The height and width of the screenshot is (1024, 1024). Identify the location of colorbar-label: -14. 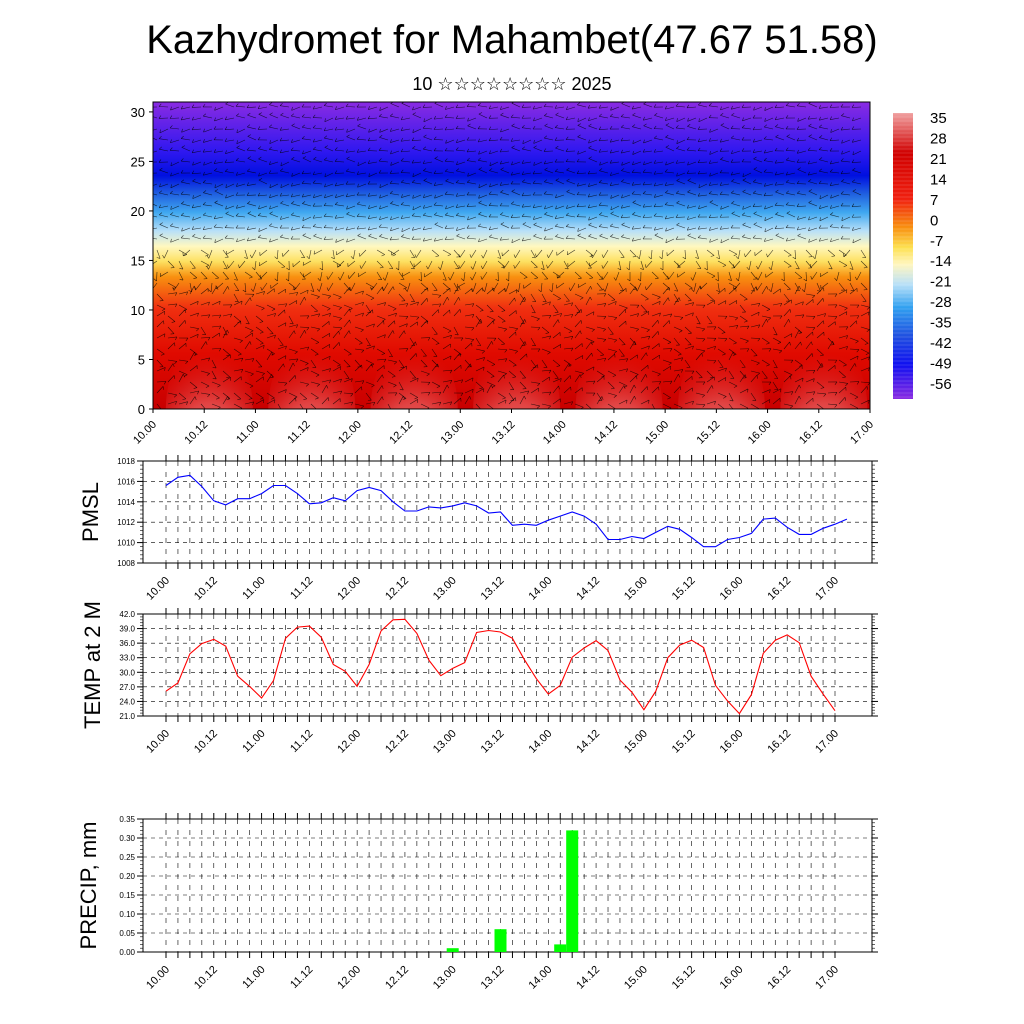
(941, 261).